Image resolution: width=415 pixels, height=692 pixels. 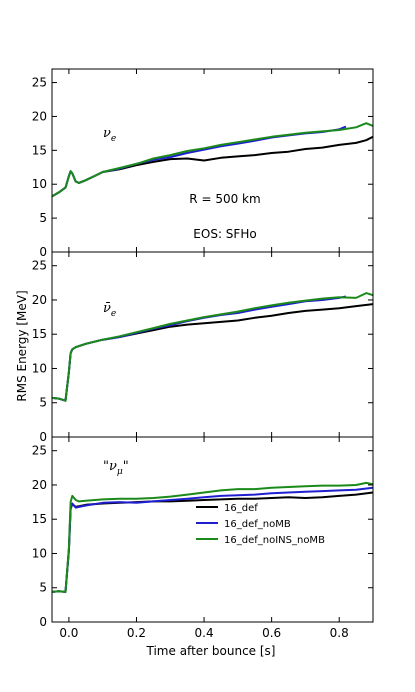 What do you see at coordinates (116, 468) in the screenshot?
I see `species-label-3: "νμ"` at bounding box center [116, 468].